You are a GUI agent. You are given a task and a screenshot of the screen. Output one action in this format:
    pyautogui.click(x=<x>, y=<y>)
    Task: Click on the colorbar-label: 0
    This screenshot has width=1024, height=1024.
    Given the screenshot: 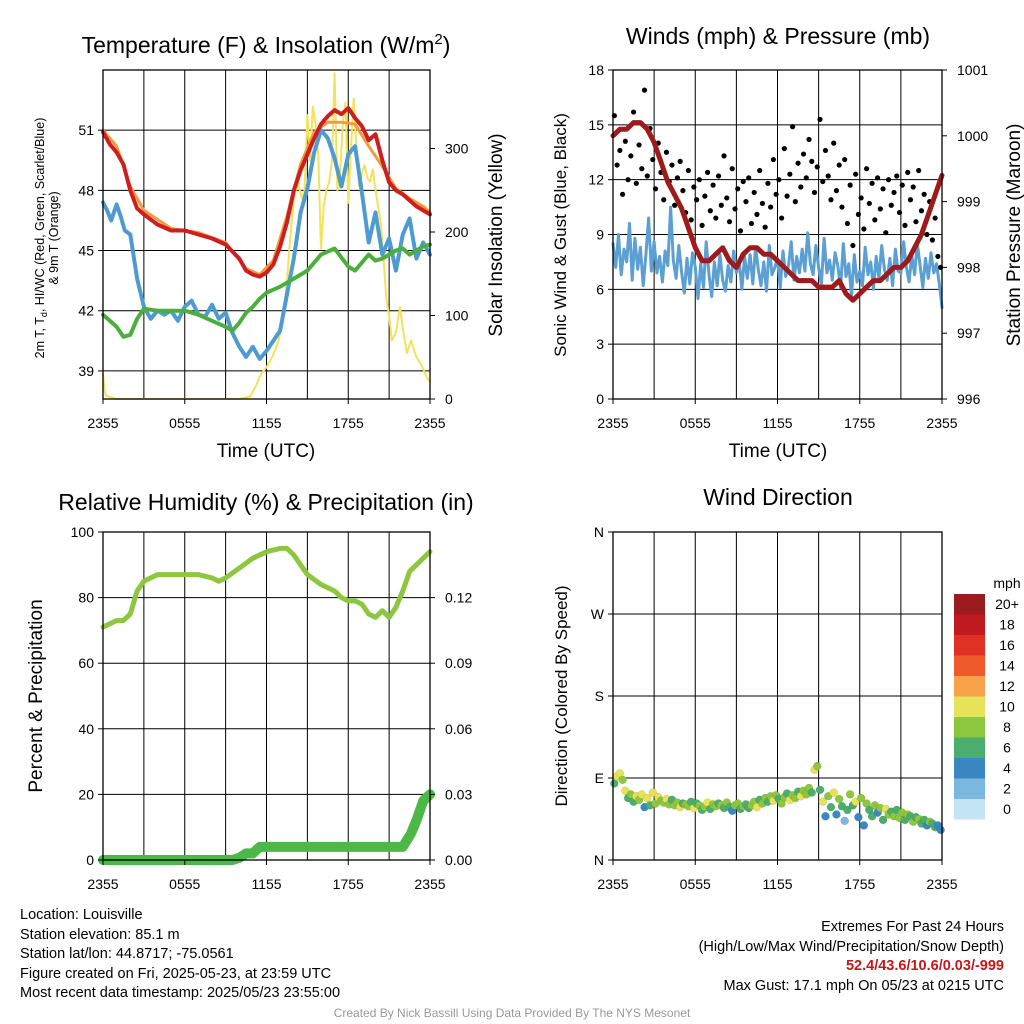 What is the action you would take?
    pyautogui.click(x=1007, y=809)
    